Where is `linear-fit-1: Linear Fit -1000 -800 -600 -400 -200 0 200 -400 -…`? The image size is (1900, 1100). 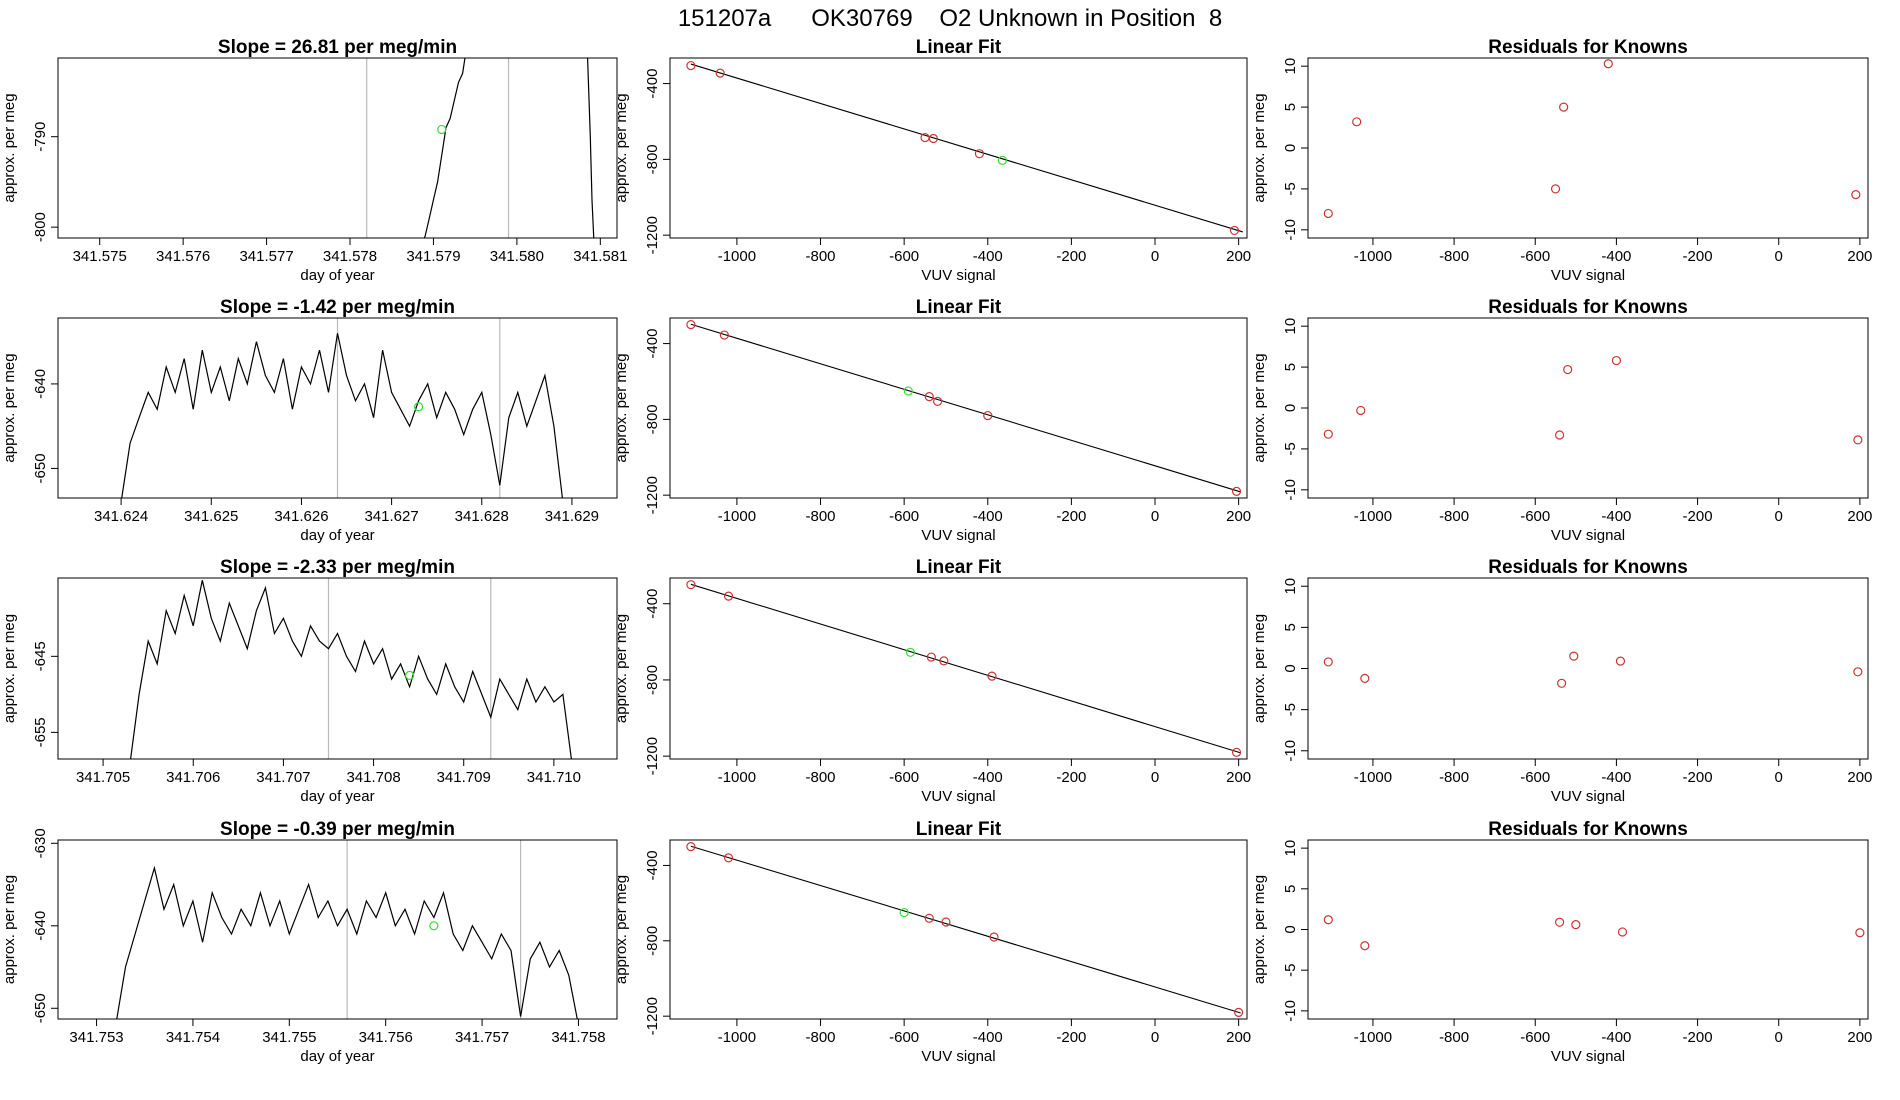
linear-fit-1: Linear Fit -1000 -800 -600 -400 -200 0 200 -400 -… is located at coordinates (932, 160).